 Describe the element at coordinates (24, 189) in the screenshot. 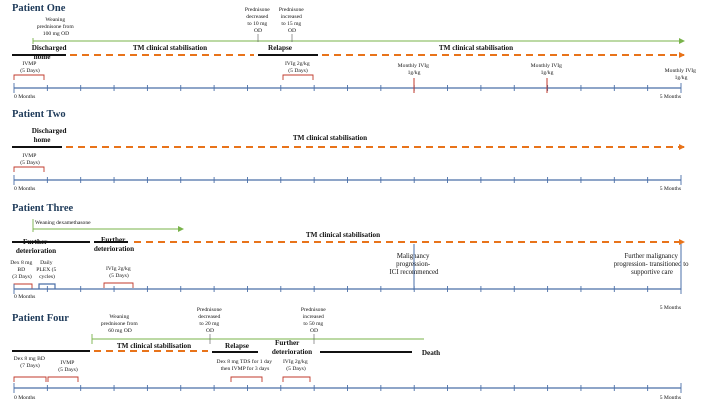

I see `p2-axis-start-label: 0 Months` at that location.